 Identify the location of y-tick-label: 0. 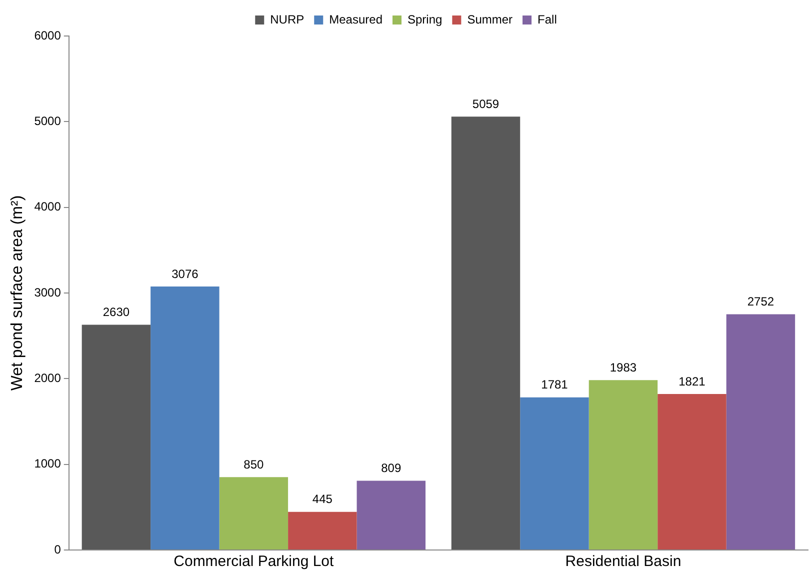
(58, 549).